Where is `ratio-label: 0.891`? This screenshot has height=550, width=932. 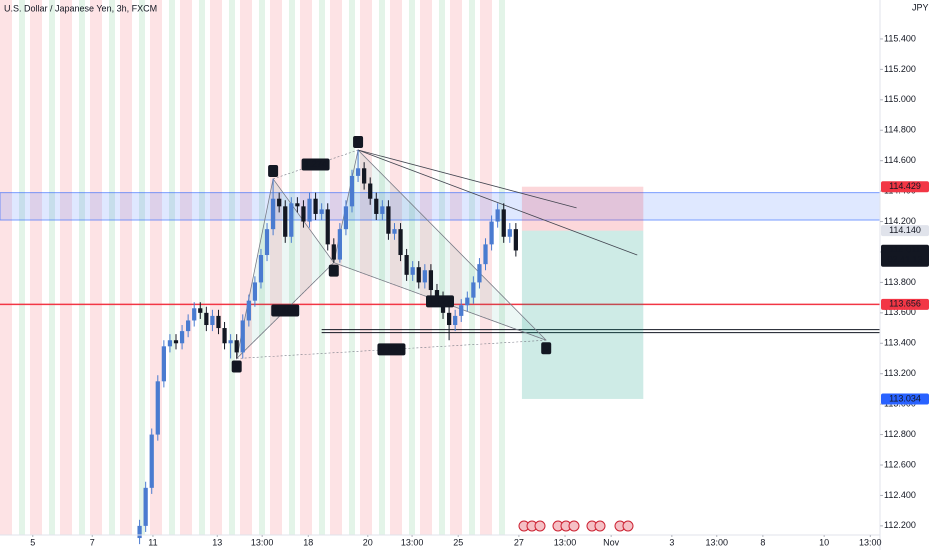 ratio-label: 0.891 is located at coordinates (391, 349).